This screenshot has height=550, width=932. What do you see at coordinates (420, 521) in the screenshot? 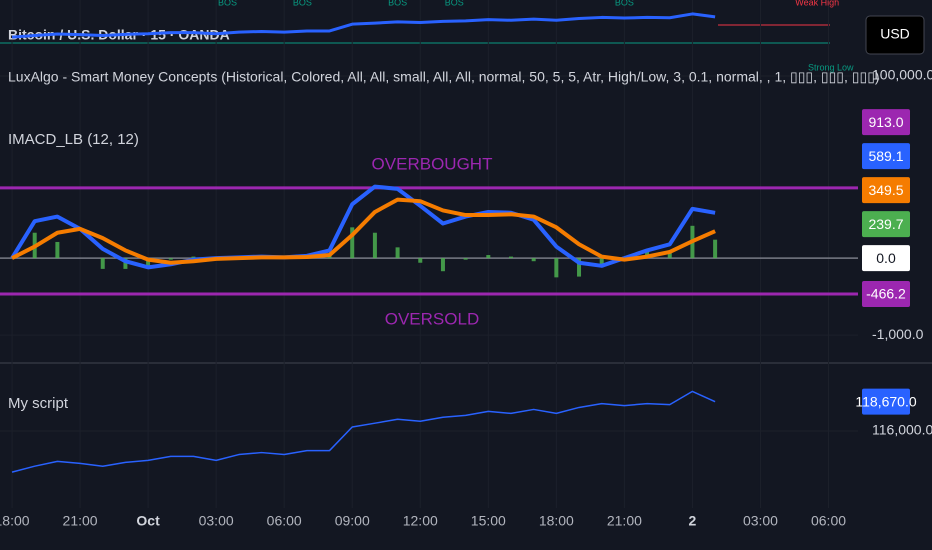
I see `x-tick-label: 12:00` at bounding box center [420, 521].